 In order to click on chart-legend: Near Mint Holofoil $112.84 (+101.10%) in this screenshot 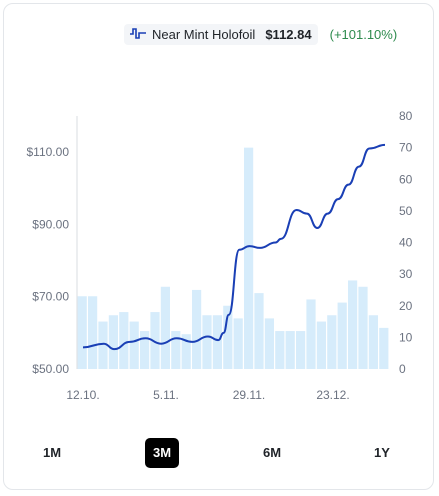, I will do `click(260, 34)`.